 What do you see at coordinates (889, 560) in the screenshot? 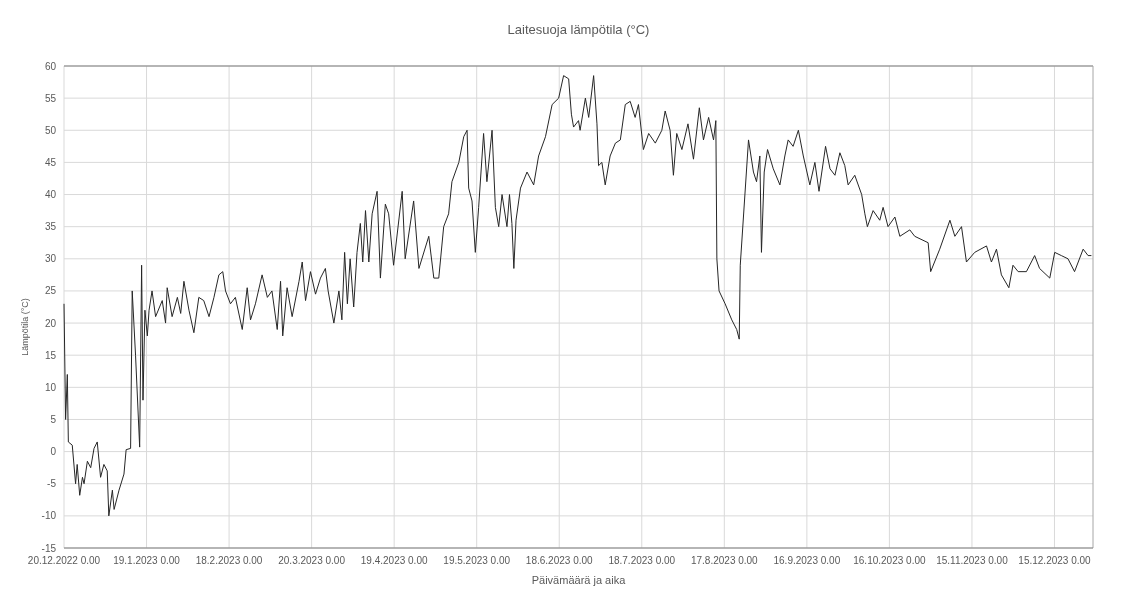
I see `x-tick-label: 16.10.2023 0.00` at bounding box center [889, 560].